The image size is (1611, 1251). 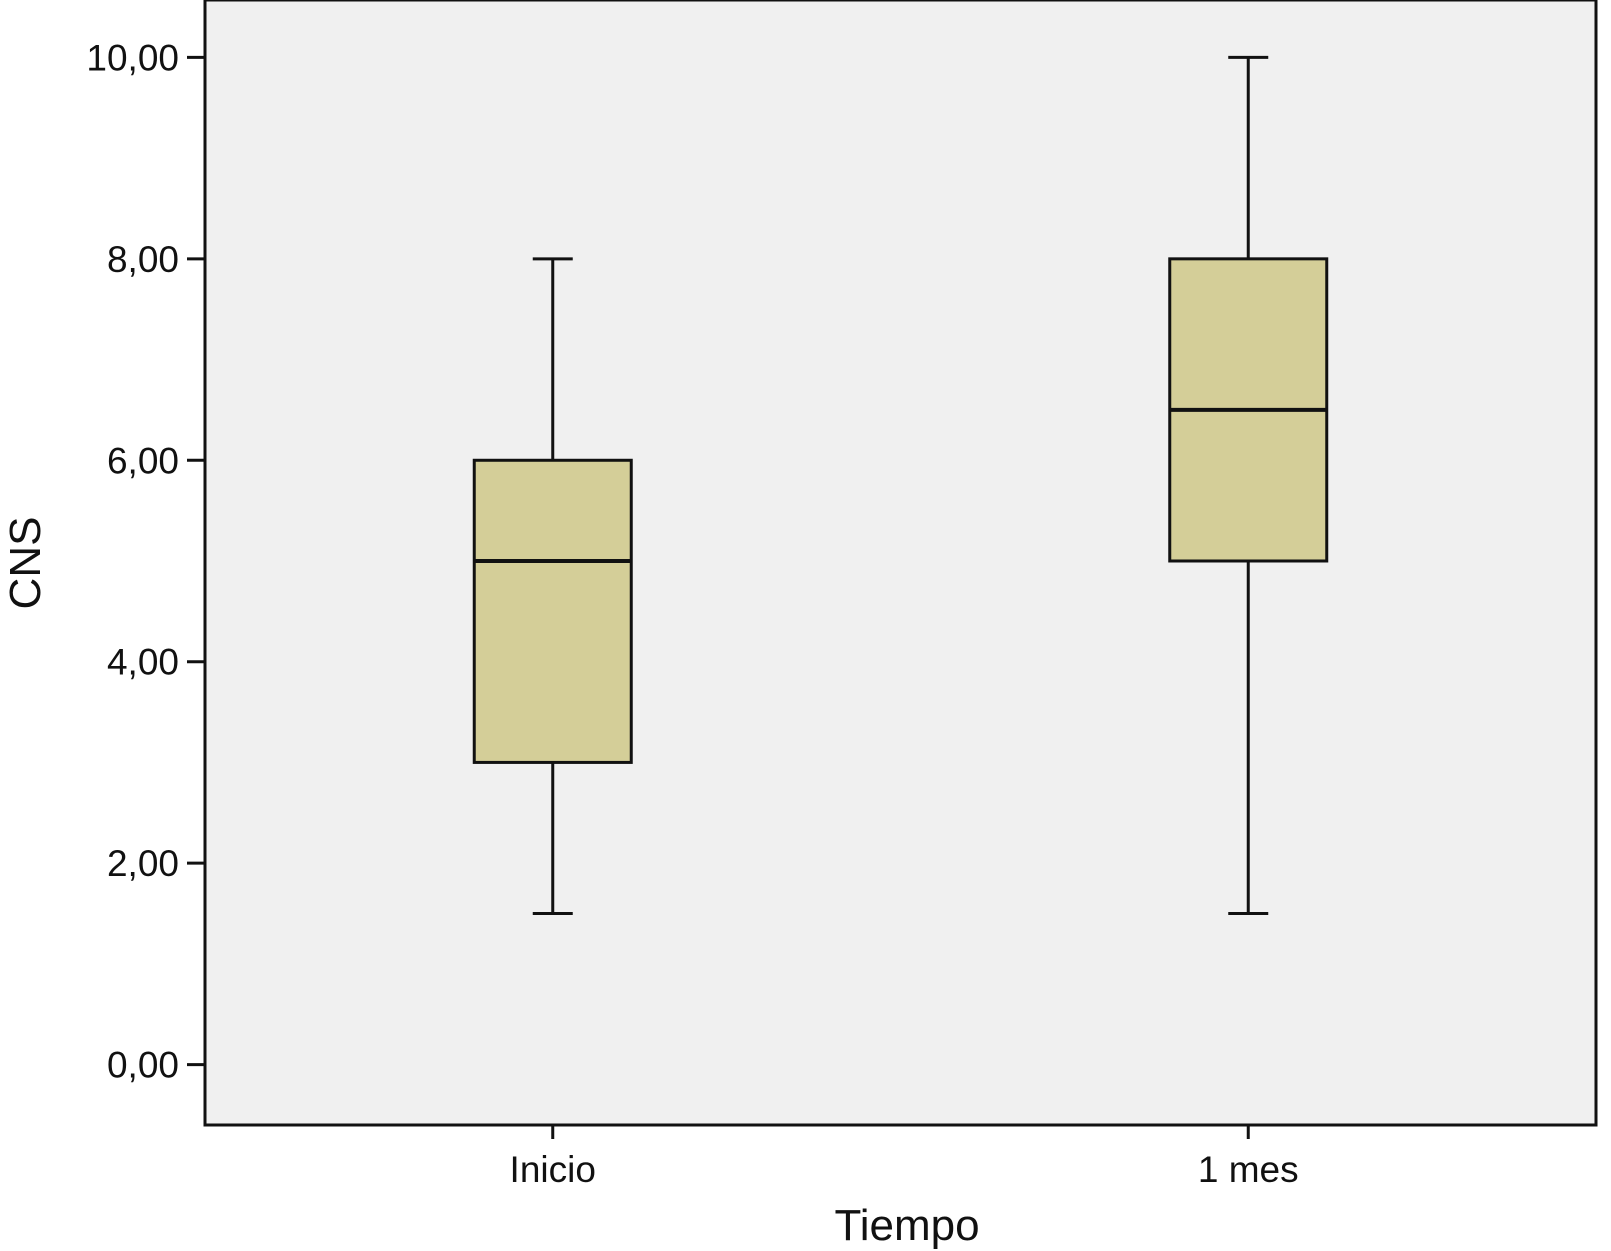 What do you see at coordinates (553, 1169) in the screenshot?
I see `x-tick-label: Inicio` at bounding box center [553, 1169].